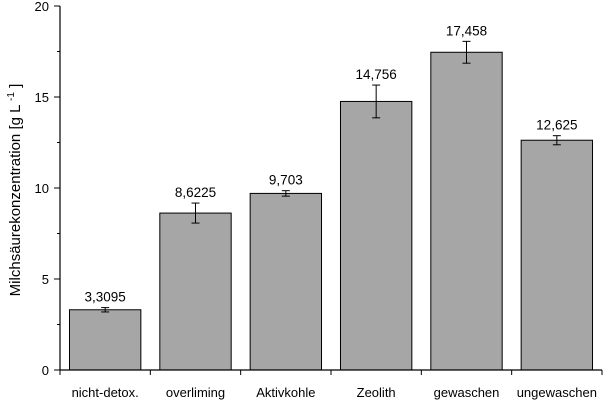 The image size is (606, 403). Describe the element at coordinates (45, 370) in the screenshot. I see `y-tick-label: 0` at that location.